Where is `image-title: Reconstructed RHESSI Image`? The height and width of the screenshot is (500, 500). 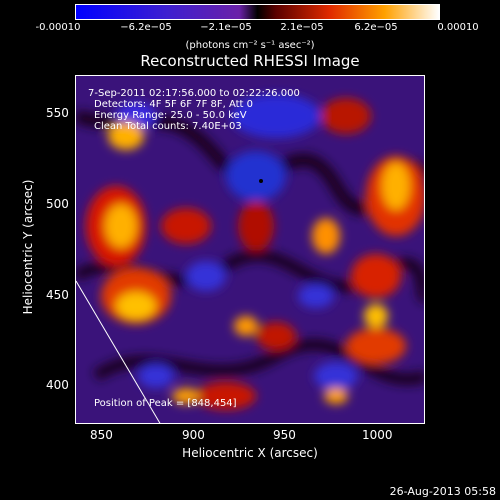
image-title: Reconstructed RHESSI Image is located at coordinates (250, 61).